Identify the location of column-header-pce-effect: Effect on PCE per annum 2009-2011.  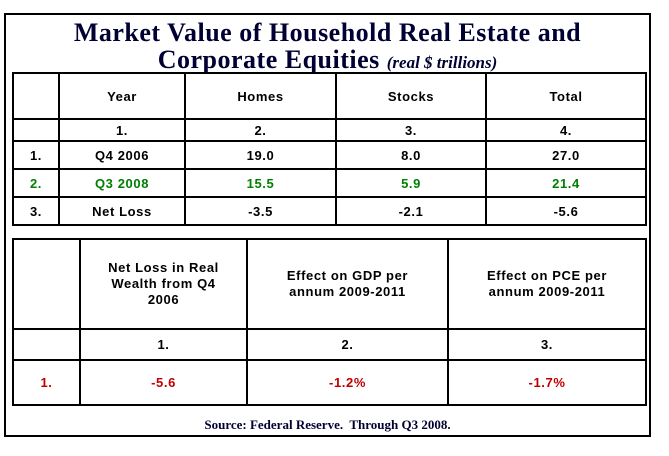
(547, 284).